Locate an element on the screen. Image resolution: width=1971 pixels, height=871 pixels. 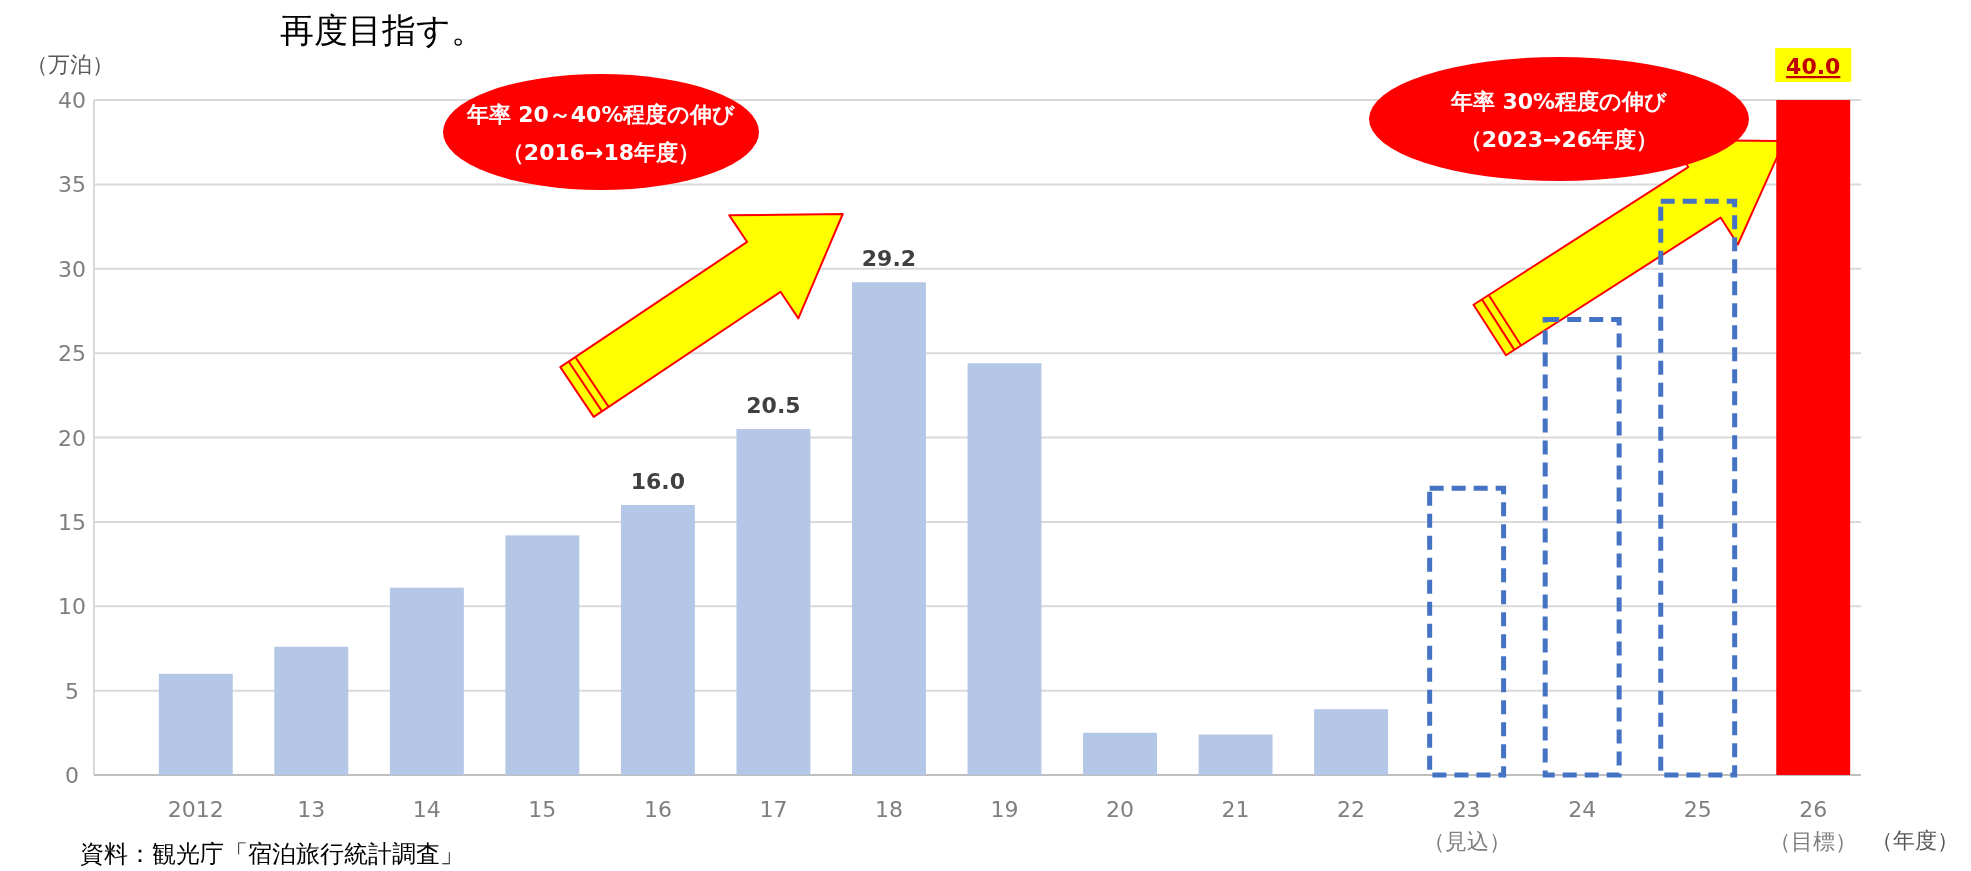
x-axis-title: （年度） is located at coordinates (1915, 840).